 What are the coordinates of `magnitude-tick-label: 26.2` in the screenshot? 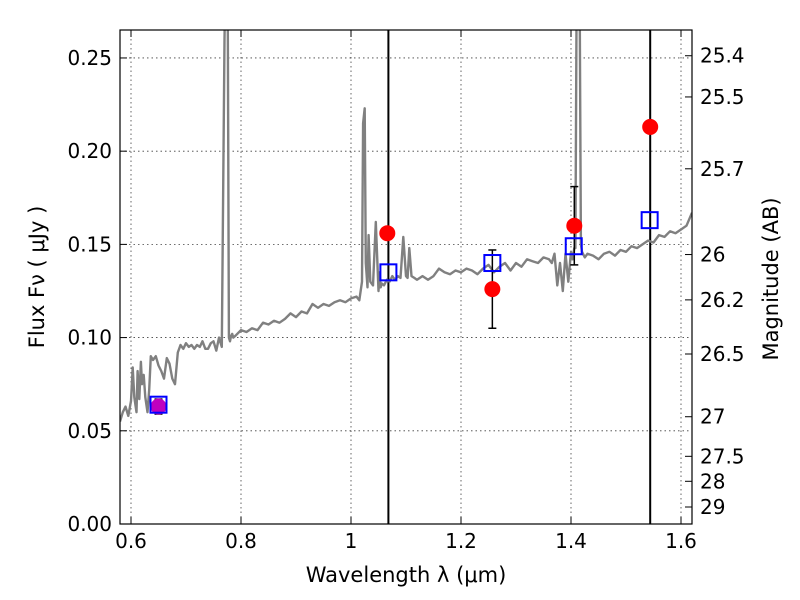 It's located at (722, 300).